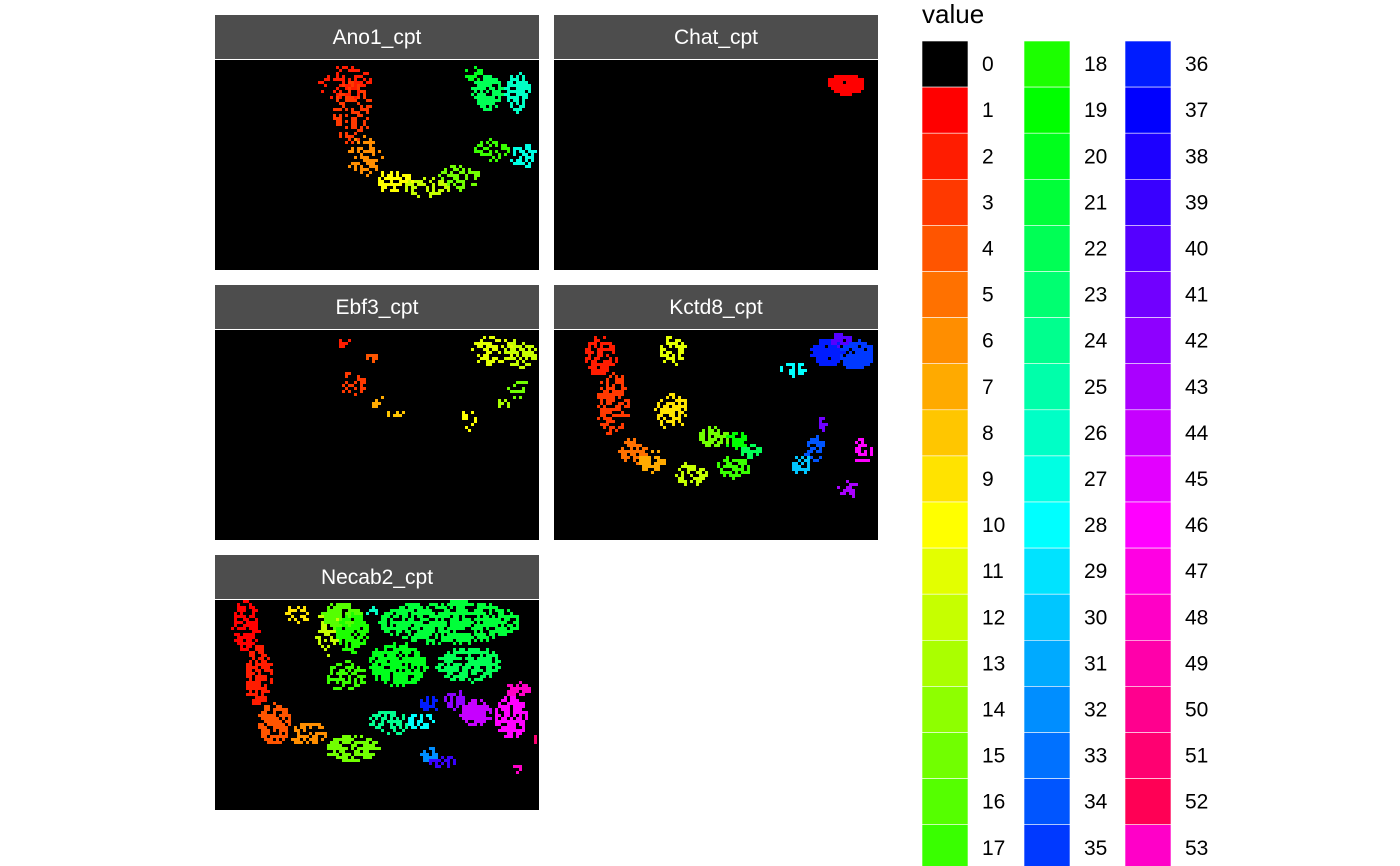 The height and width of the screenshot is (866, 1400). I want to click on legend-label: 12, so click(993, 617).